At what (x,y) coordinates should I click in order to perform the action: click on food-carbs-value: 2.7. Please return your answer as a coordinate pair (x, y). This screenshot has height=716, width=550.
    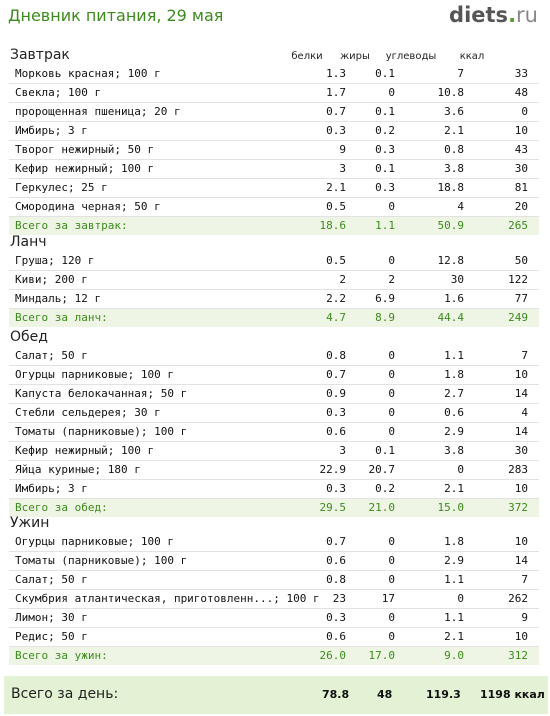
    Looking at the image, I should click on (454, 393).